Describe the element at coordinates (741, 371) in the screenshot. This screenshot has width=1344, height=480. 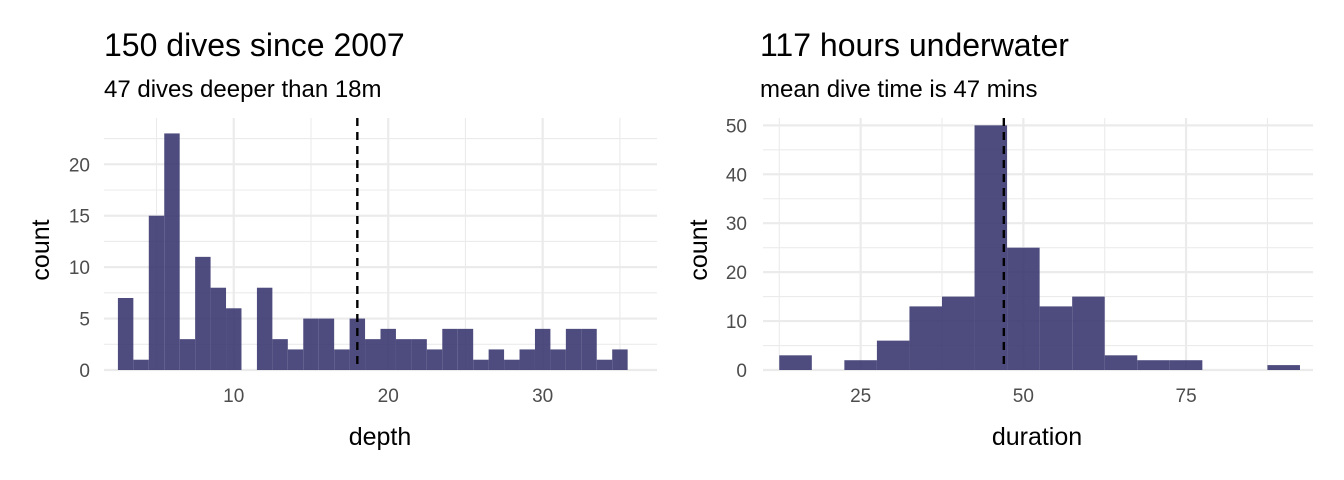
I see `duration-y-tick-label: 0` at that location.